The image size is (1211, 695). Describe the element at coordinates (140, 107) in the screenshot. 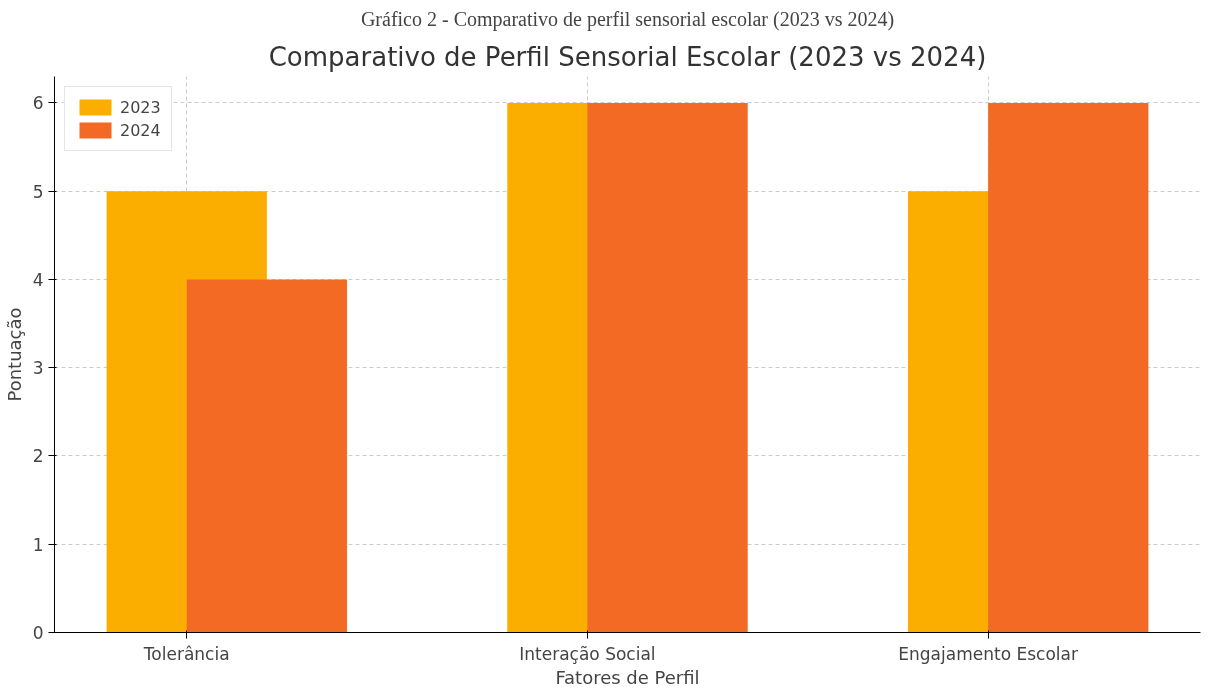

I see `legend-label: 2023` at that location.